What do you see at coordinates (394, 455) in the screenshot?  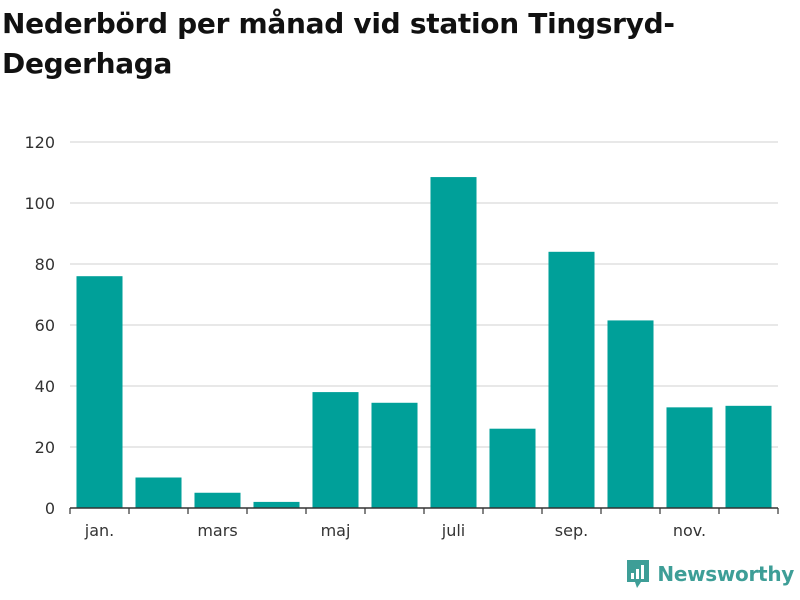 I see `bar-juni` at bounding box center [394, 455].